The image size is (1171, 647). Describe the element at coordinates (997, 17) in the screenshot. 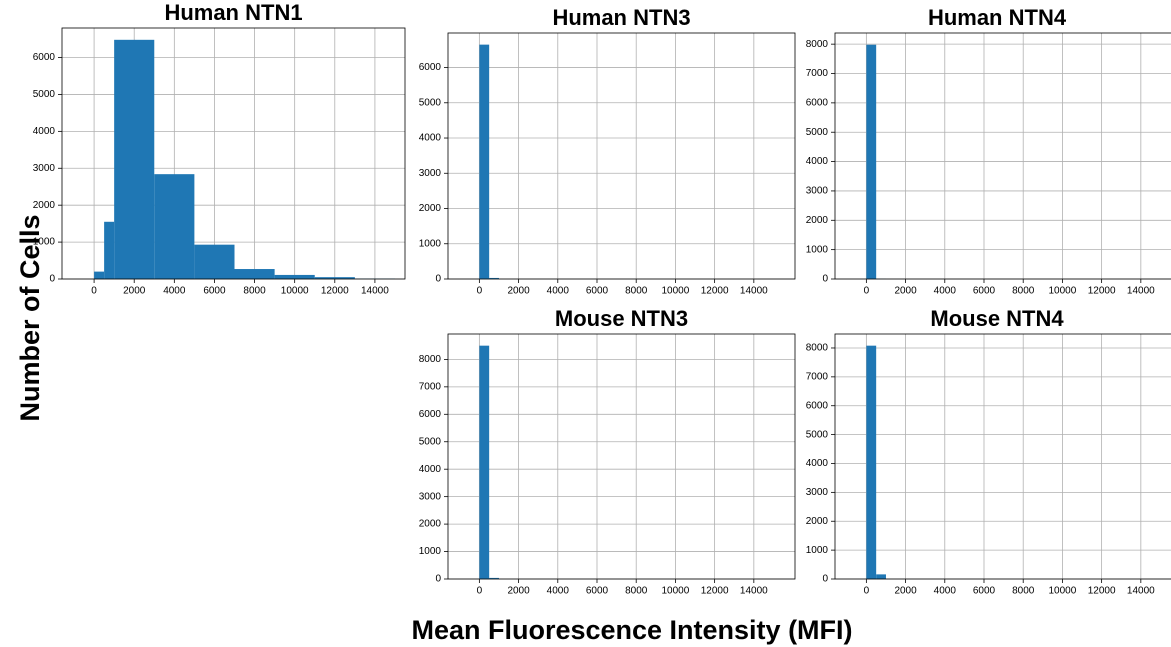

I see `chart-title: Human NTN4` at that location.